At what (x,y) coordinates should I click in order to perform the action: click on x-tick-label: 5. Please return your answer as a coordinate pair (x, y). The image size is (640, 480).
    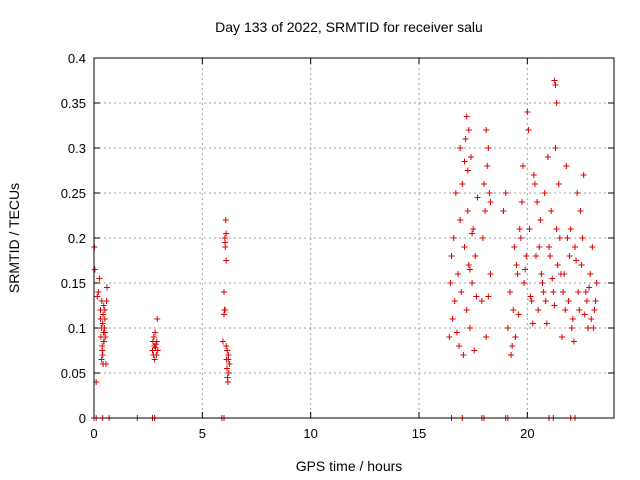
    Looking at the image, I should click on (202, 433).